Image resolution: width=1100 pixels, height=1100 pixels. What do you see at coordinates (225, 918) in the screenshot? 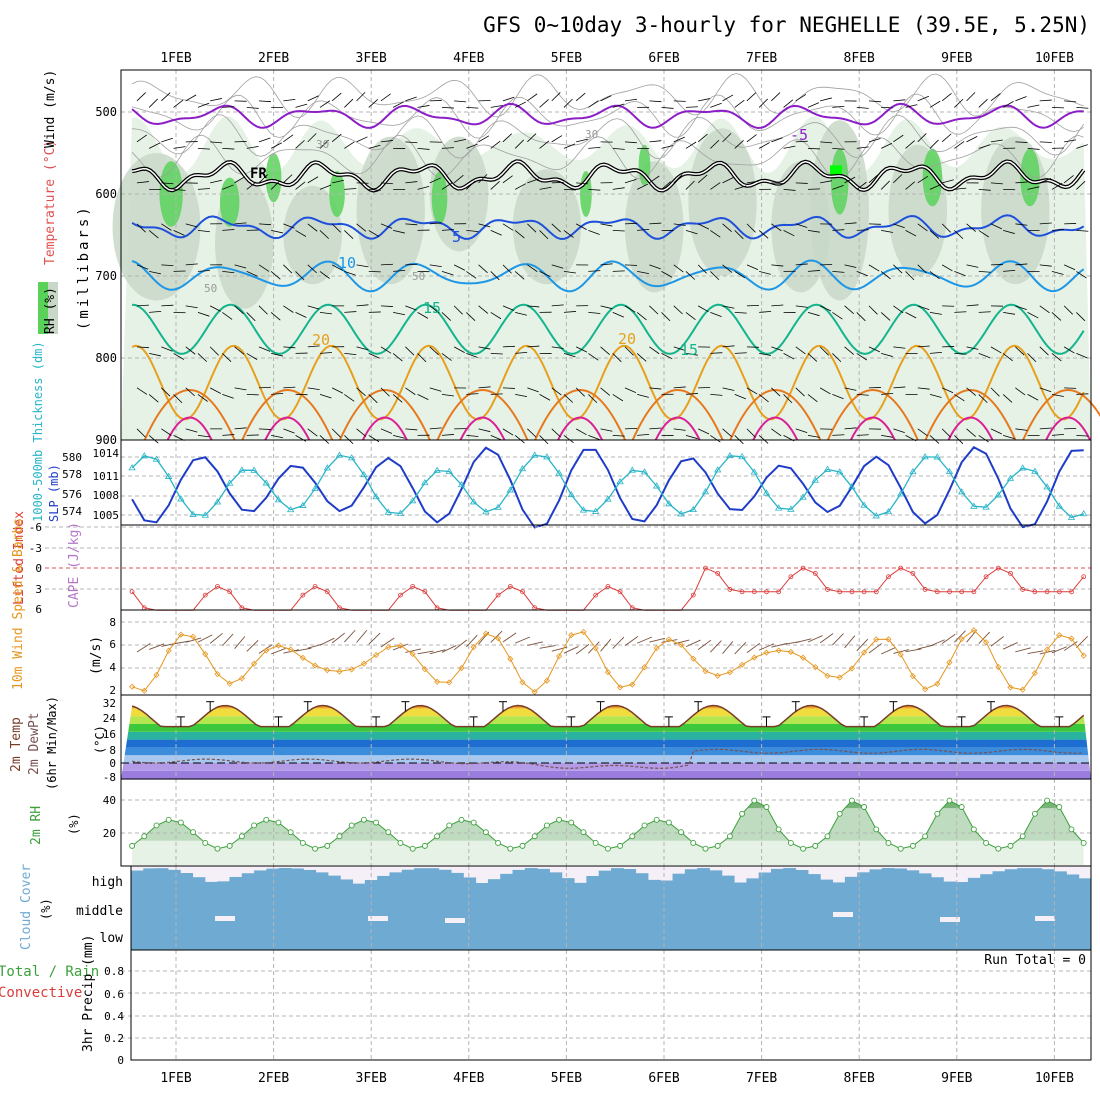
I see `cloud-gap` at bounding box center [225, 918].